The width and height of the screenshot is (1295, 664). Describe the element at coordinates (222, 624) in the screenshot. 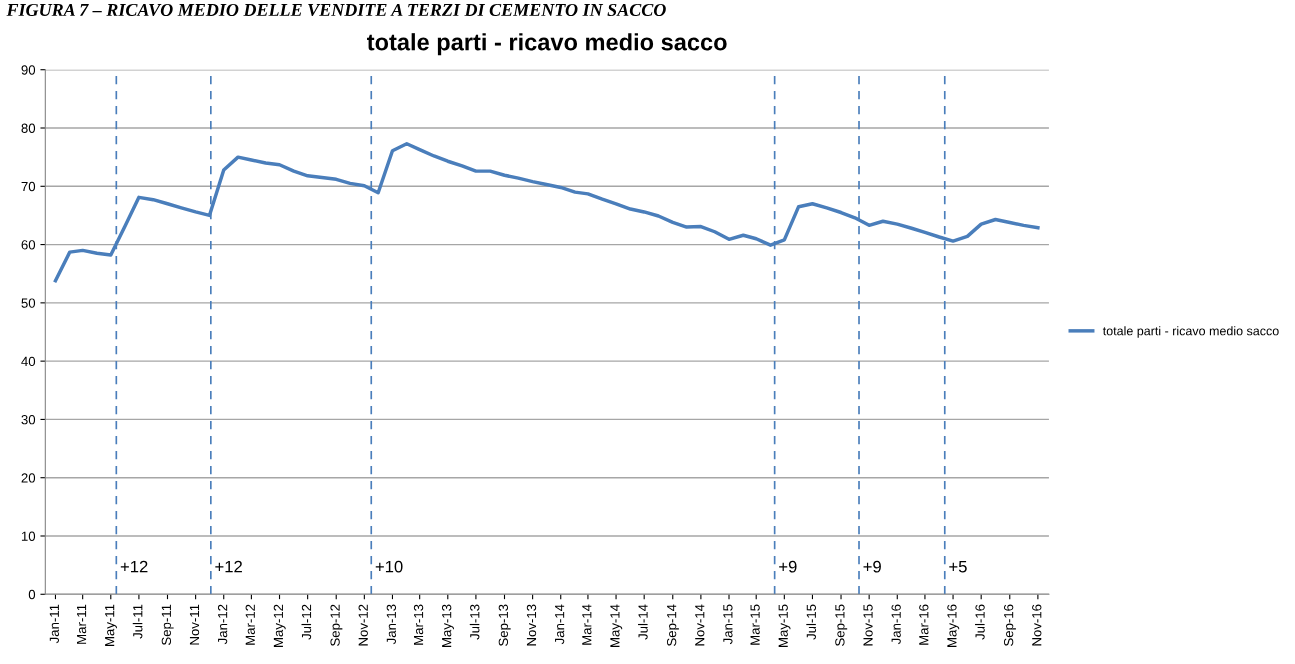

I see `x-tick-label: Jan-12` at that location.